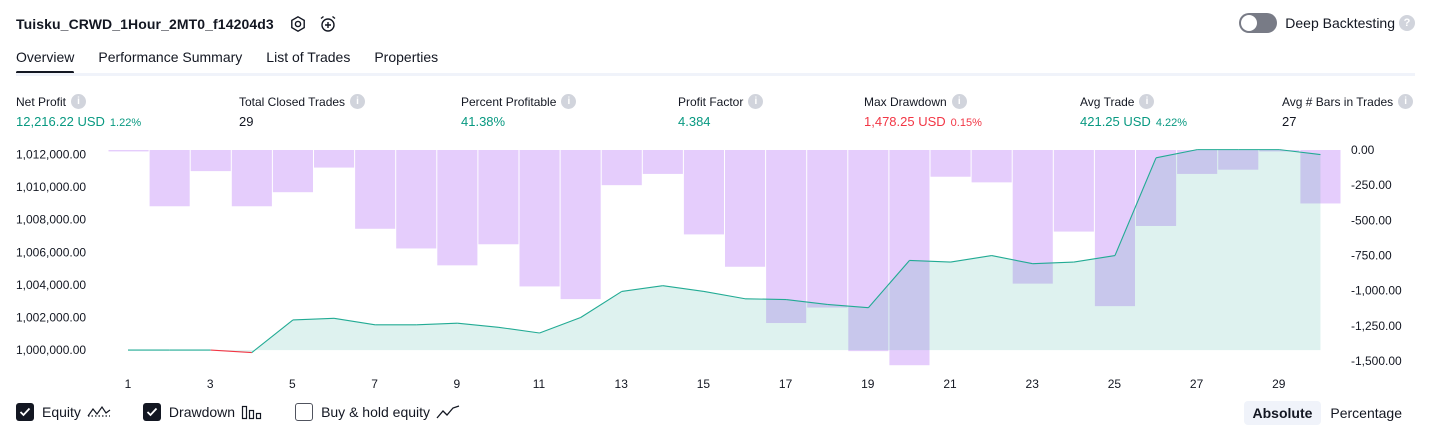 The image size is (1431, 438). Describe the element at coordinates (151, 412) in the screenshot. I see `drawdown-checkbox` at that location.